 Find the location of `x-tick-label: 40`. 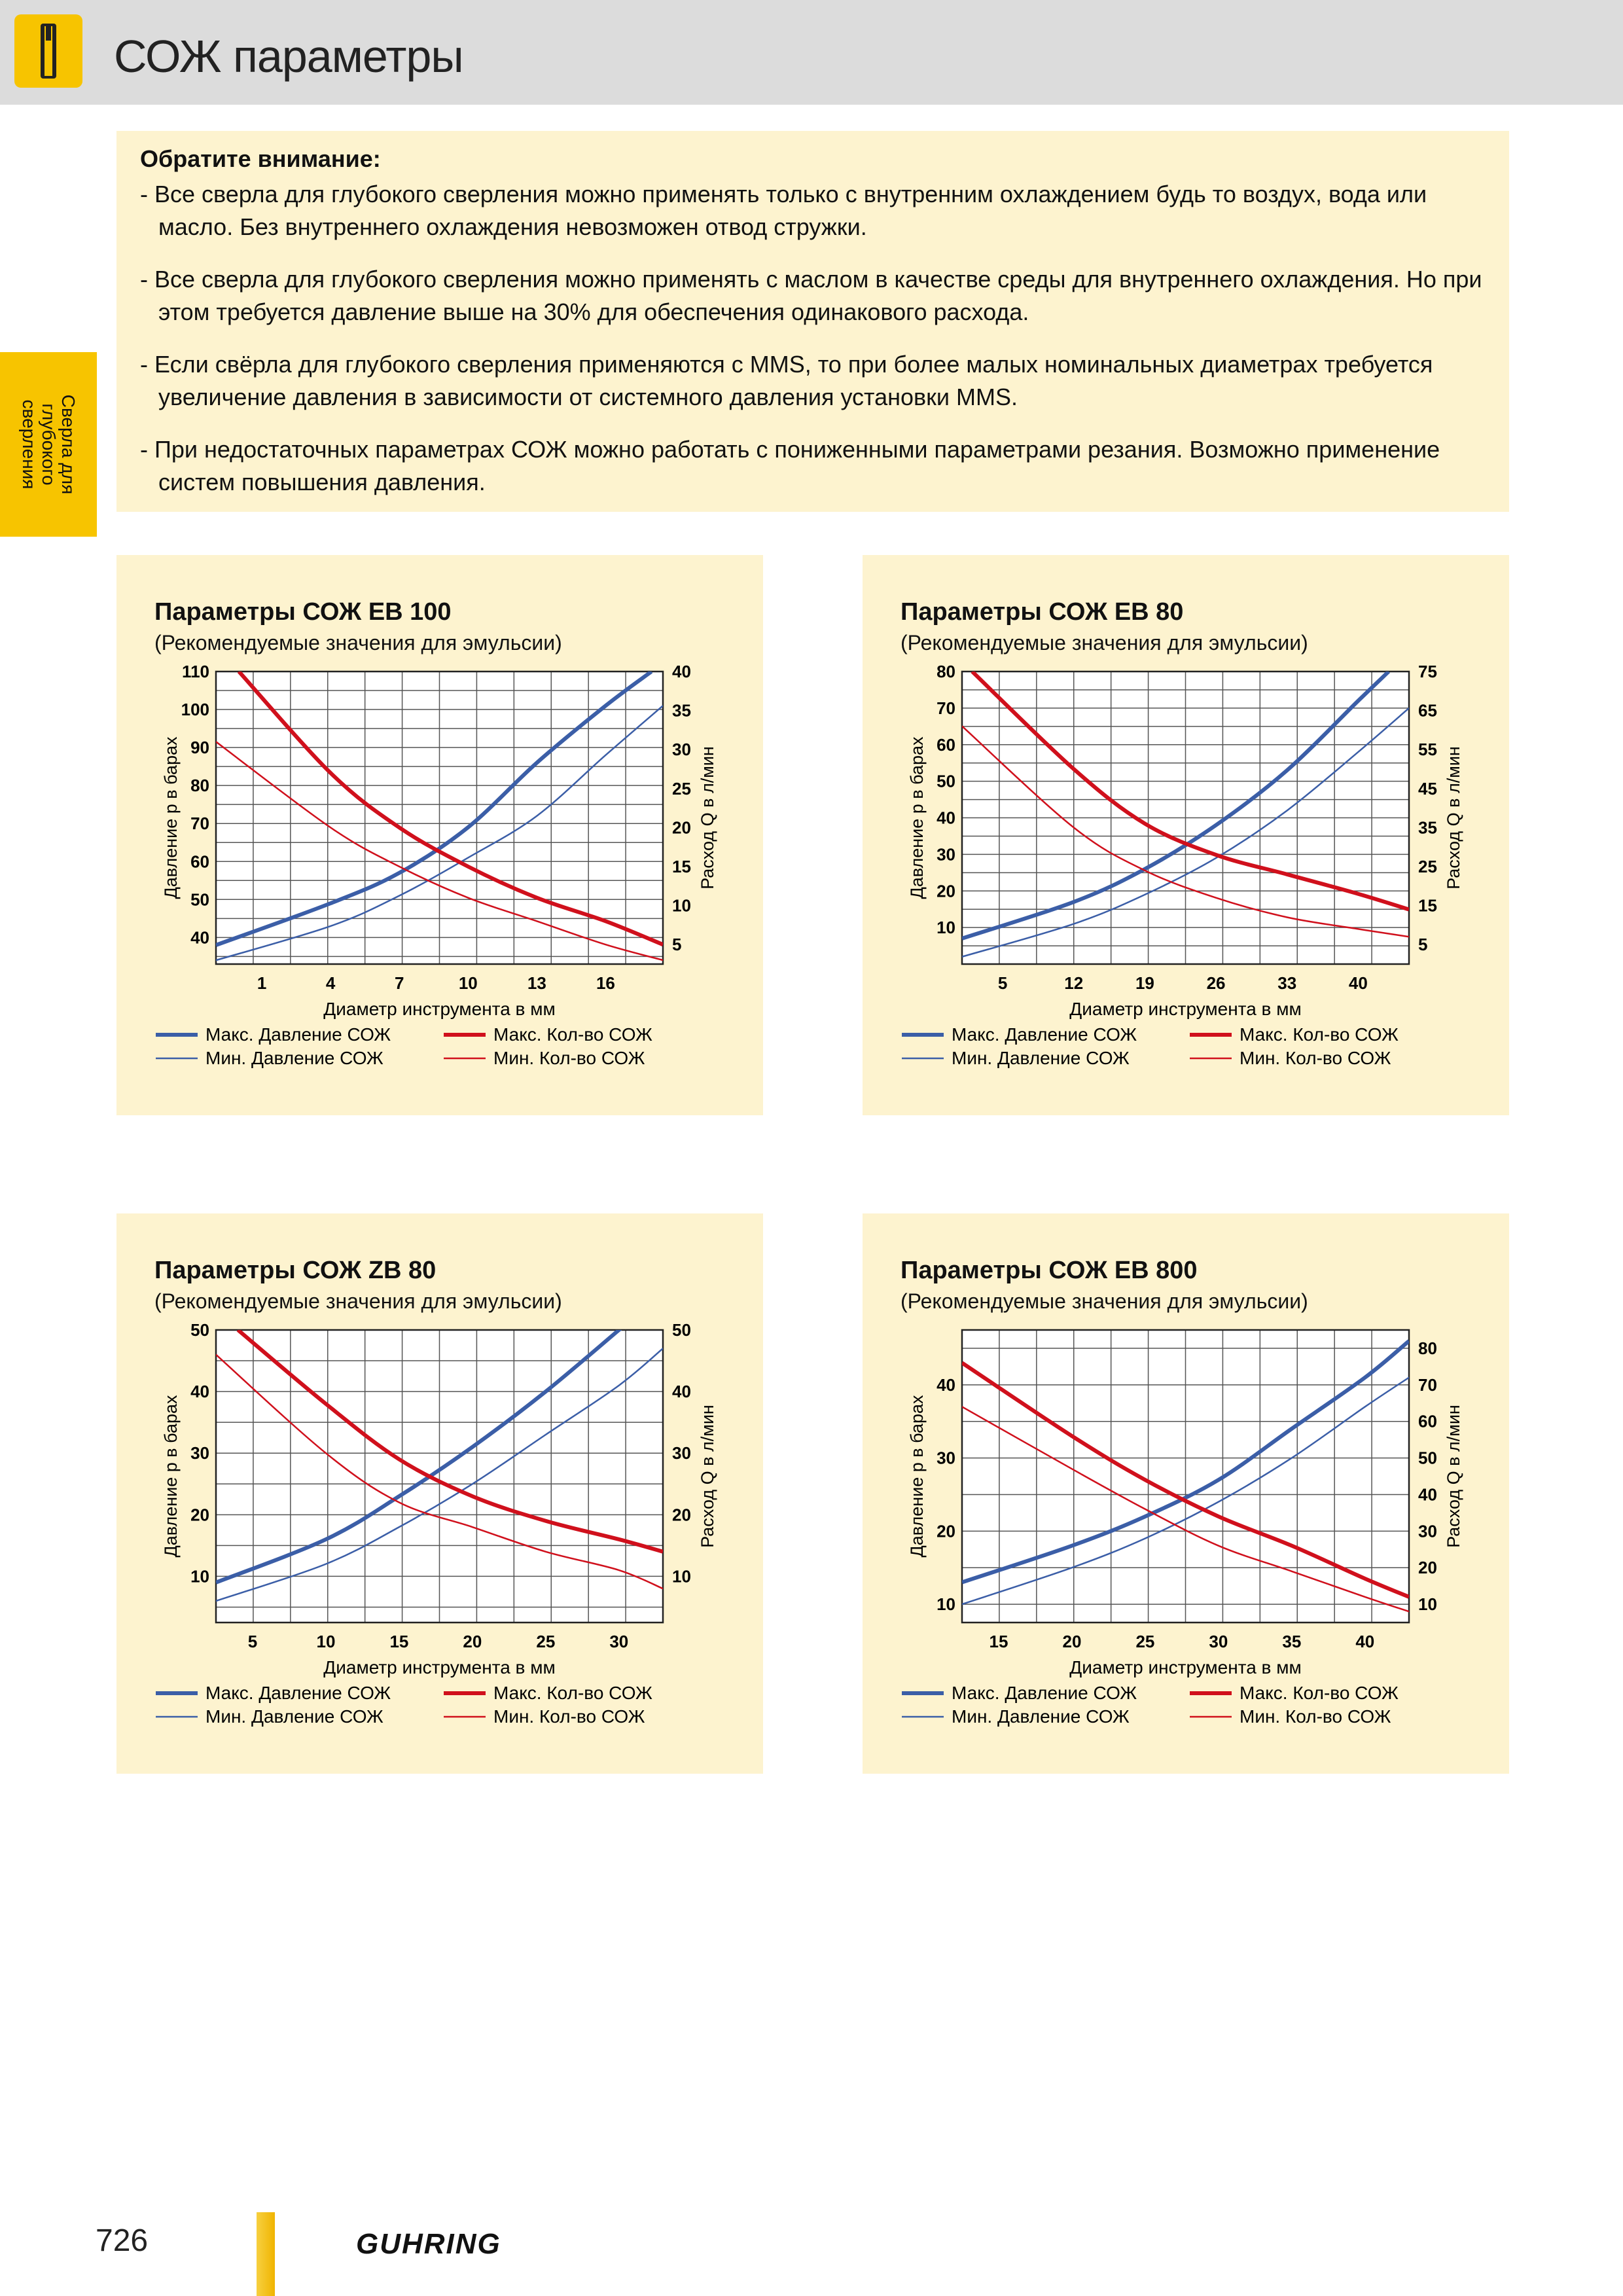

x-tick-label: 40 is located at coordinates (1358, 983).